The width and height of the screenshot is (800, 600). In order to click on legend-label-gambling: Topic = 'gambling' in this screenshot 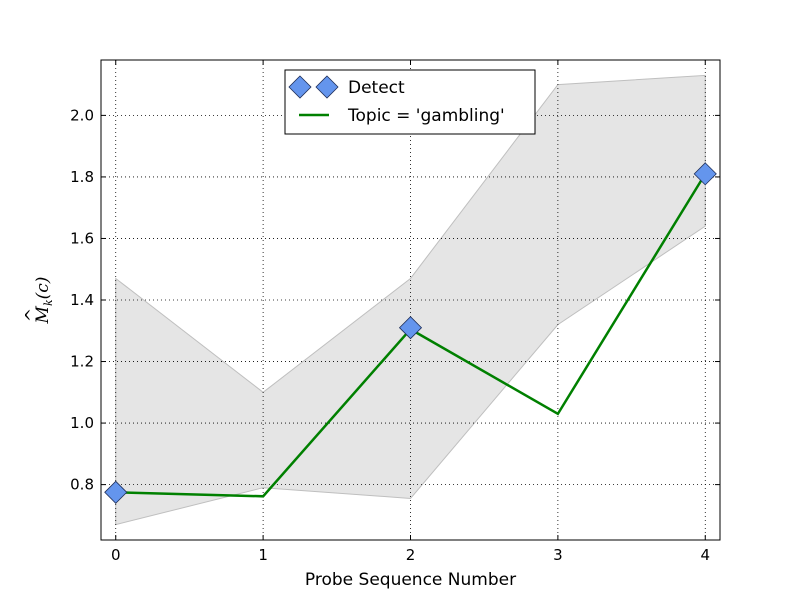, I will do `click(426, 116)`.